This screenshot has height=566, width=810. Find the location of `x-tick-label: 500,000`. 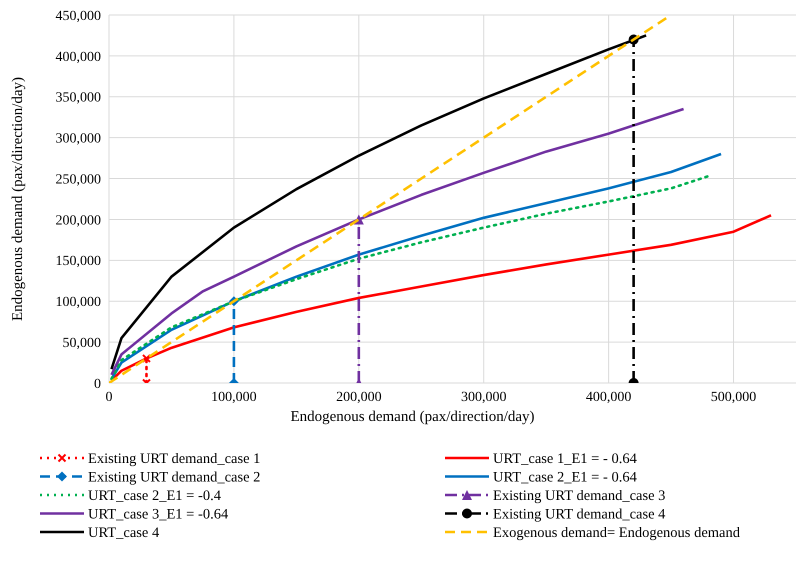

x-tick-label: 500,000 is located at coordinates (733, 397).